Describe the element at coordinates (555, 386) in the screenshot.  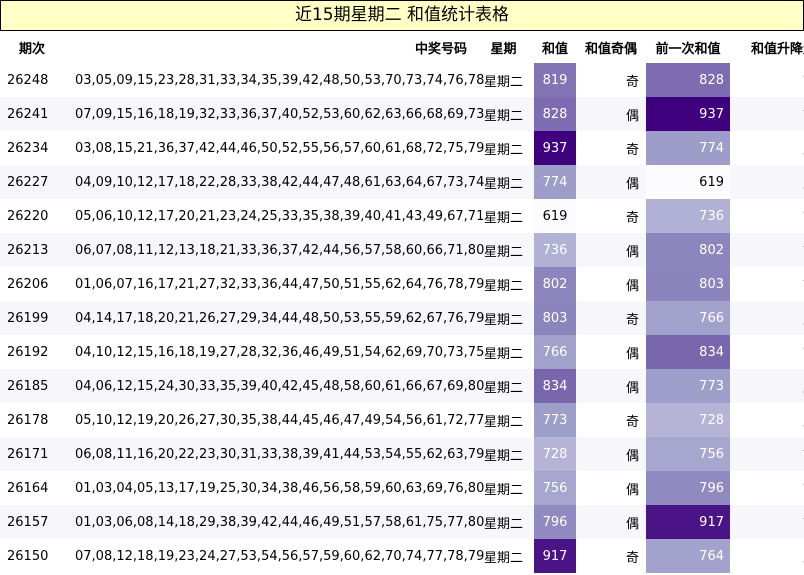
I see `cell-sum: 834` at that location.